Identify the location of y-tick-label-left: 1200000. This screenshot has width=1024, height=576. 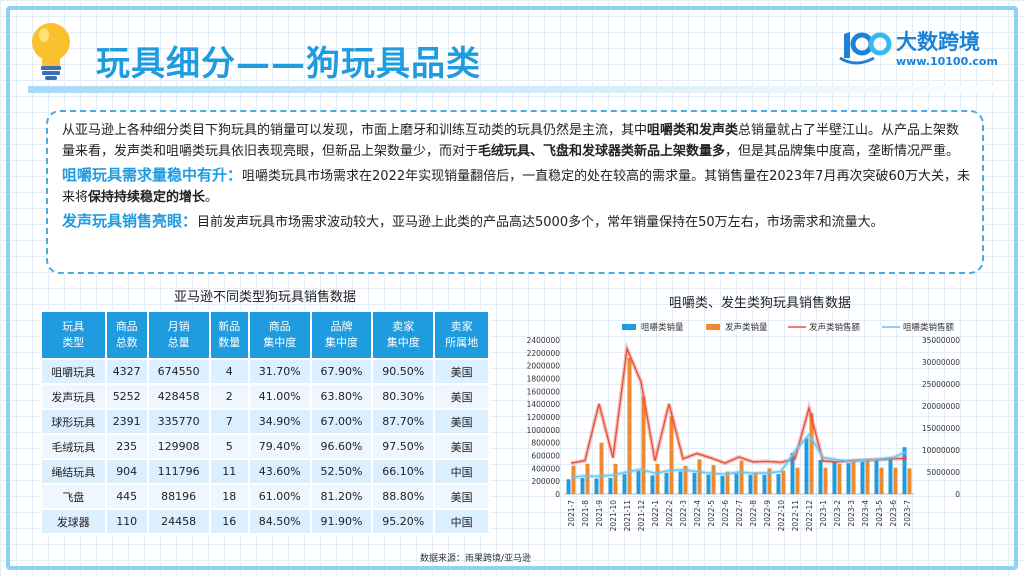
(544, 417).